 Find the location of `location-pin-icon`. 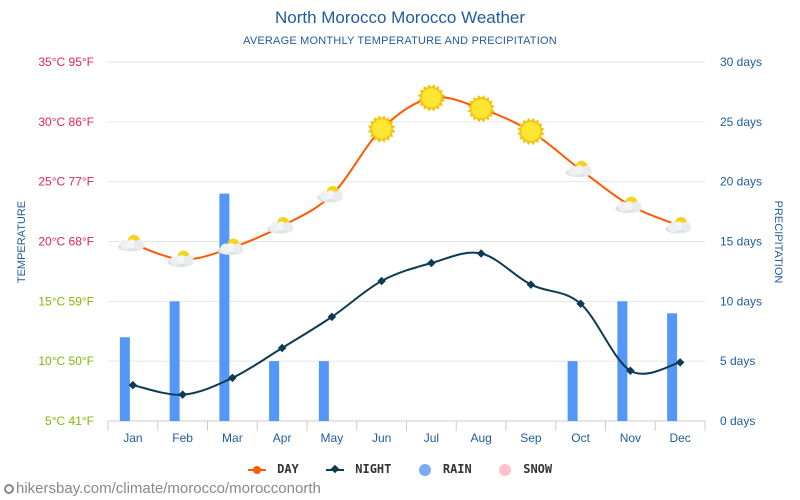

location-pin-icon is located at coordinates (9, 489).